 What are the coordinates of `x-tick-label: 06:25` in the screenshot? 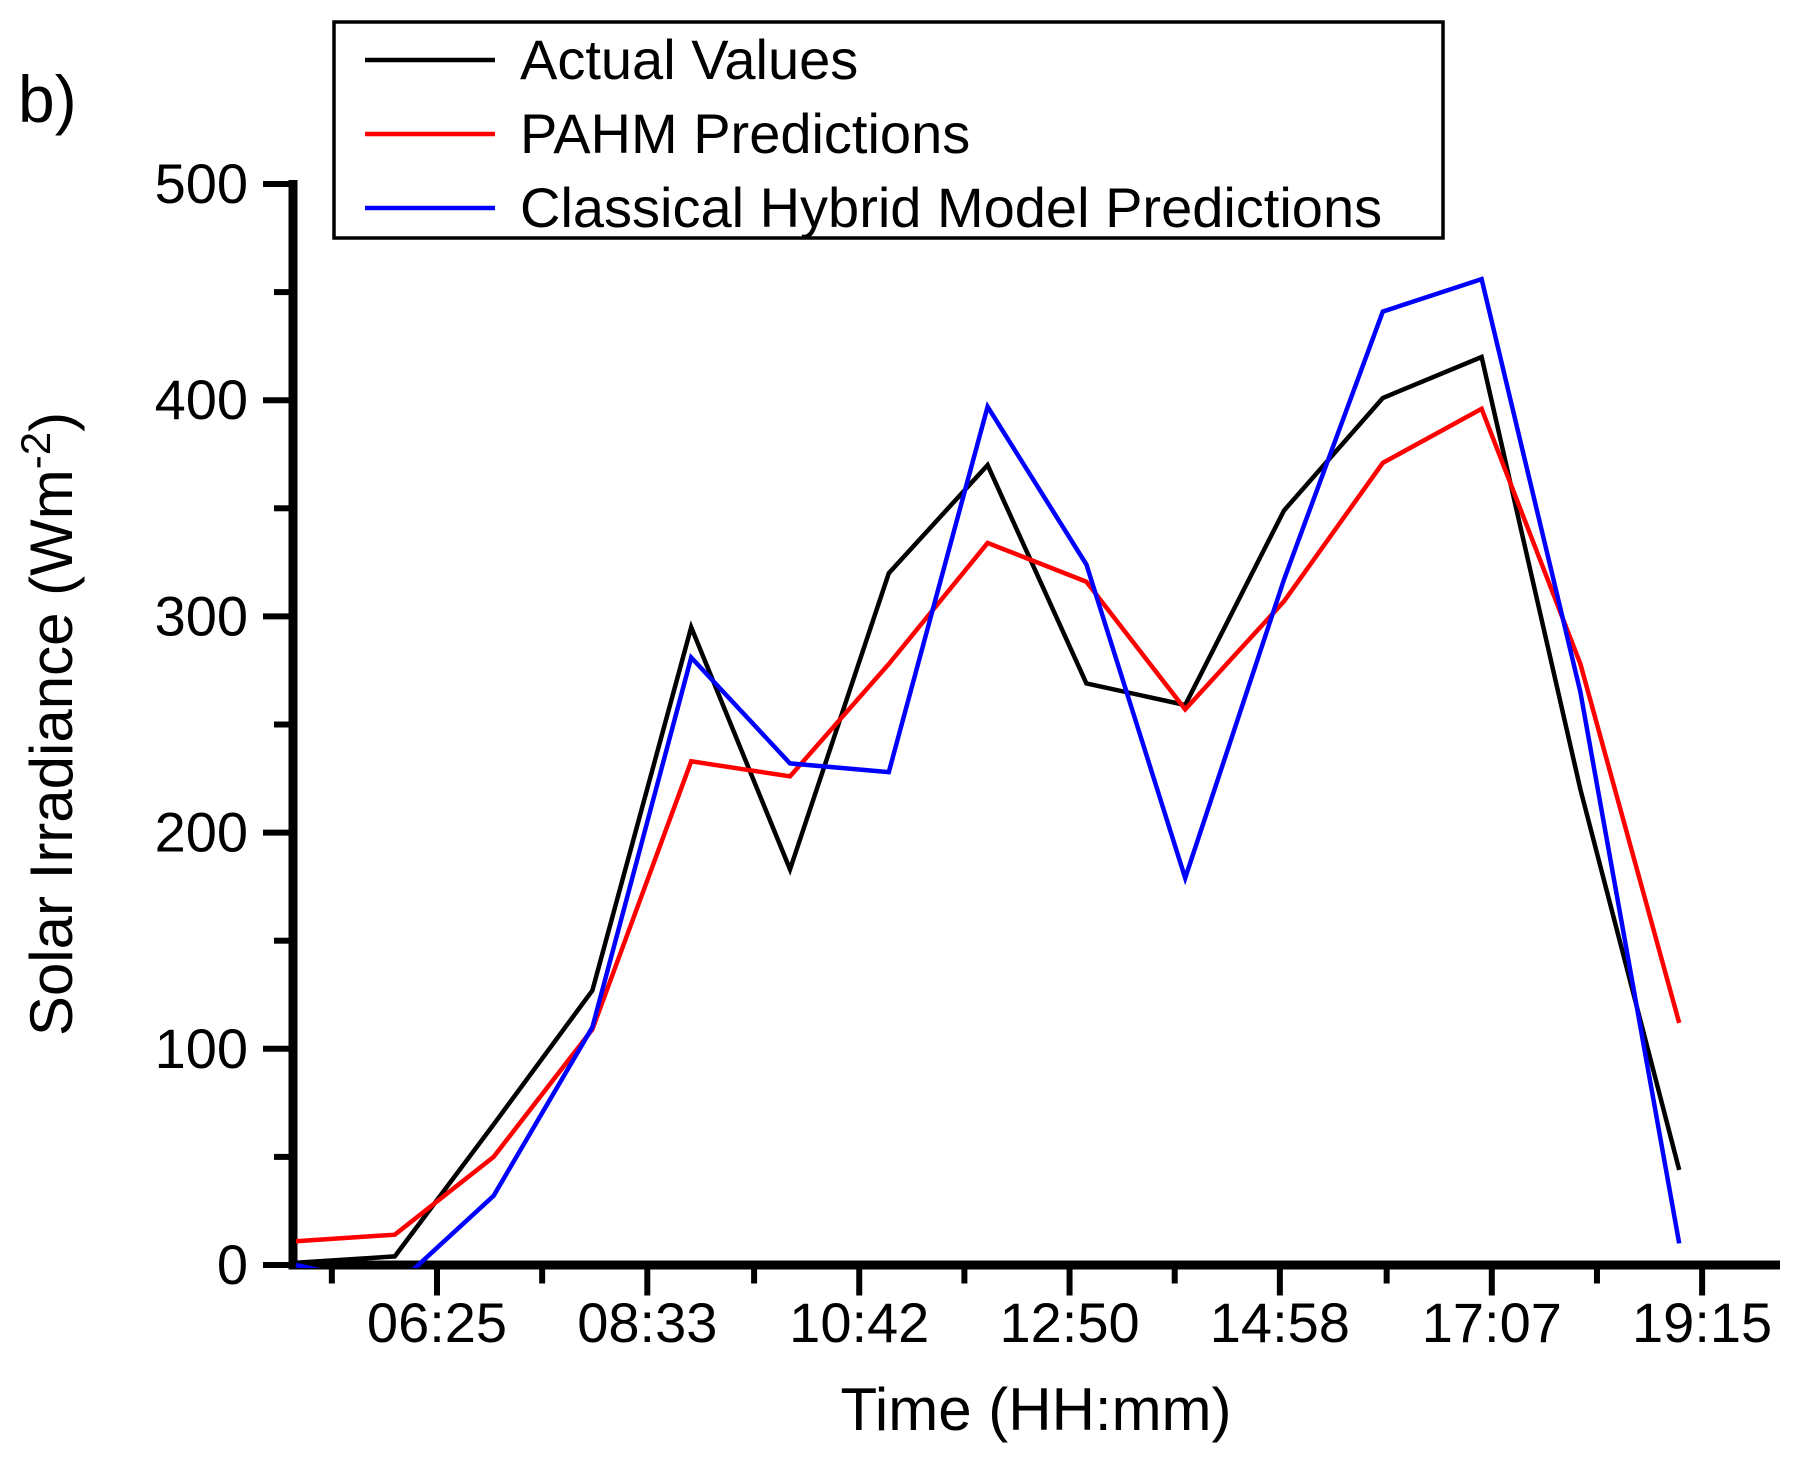 It's located at (437, 1322).